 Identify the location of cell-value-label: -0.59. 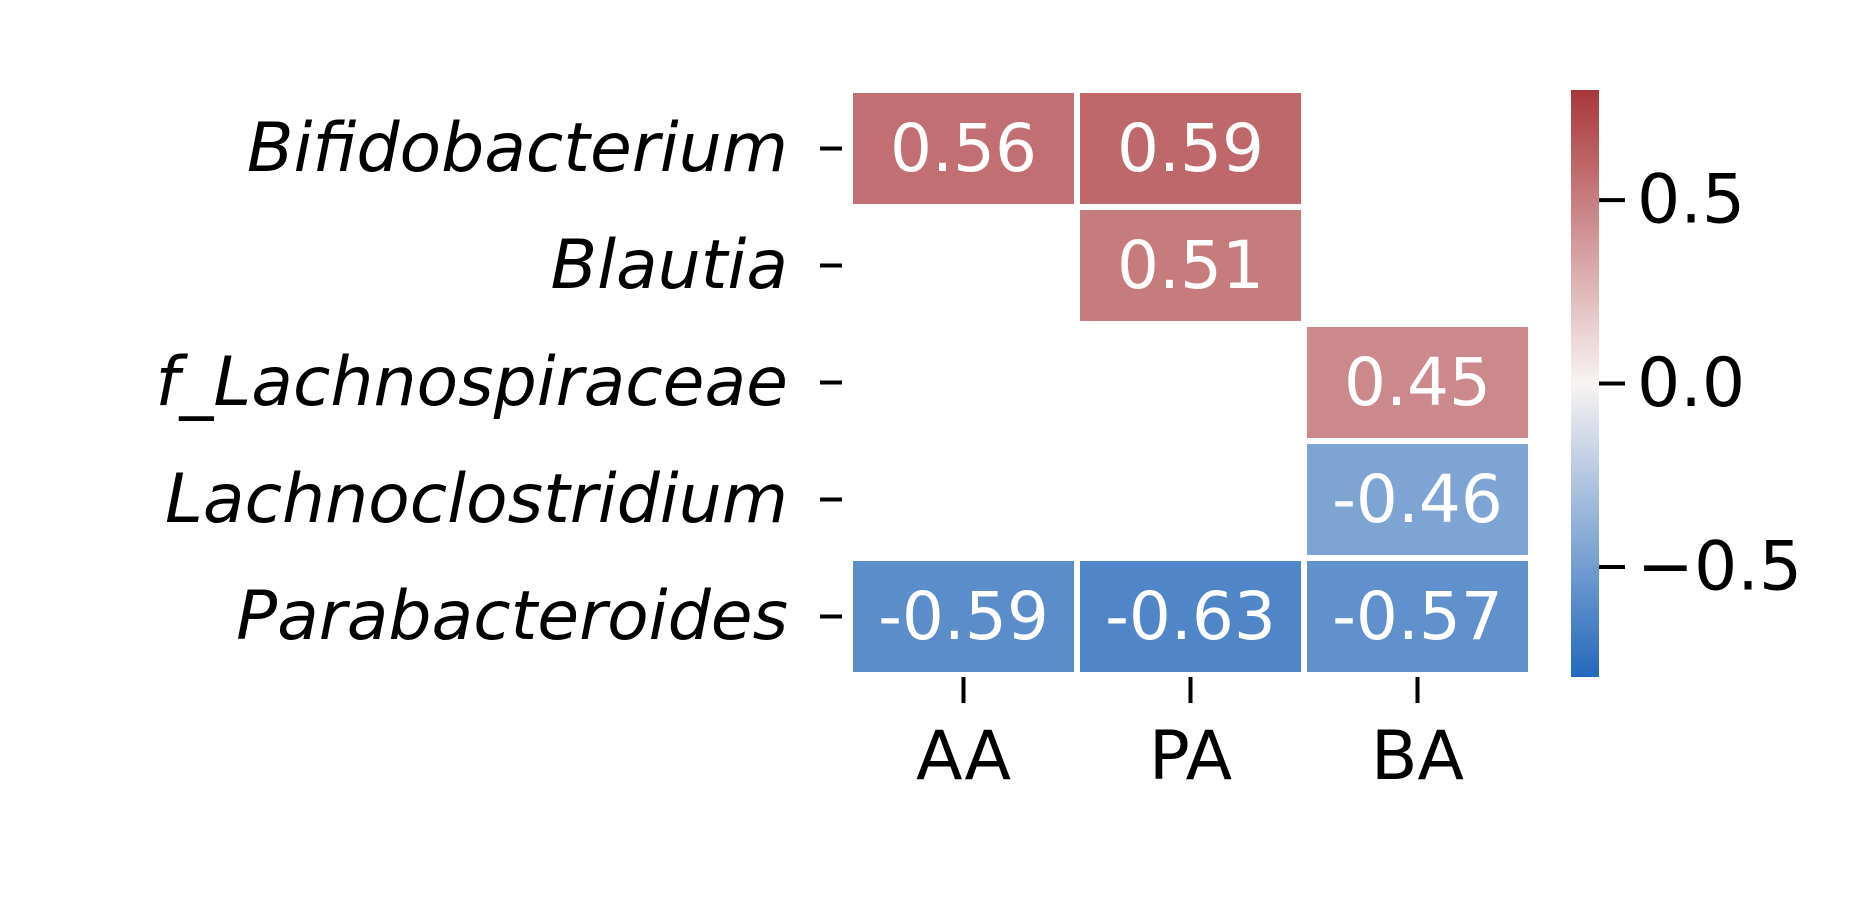
(963, 616).